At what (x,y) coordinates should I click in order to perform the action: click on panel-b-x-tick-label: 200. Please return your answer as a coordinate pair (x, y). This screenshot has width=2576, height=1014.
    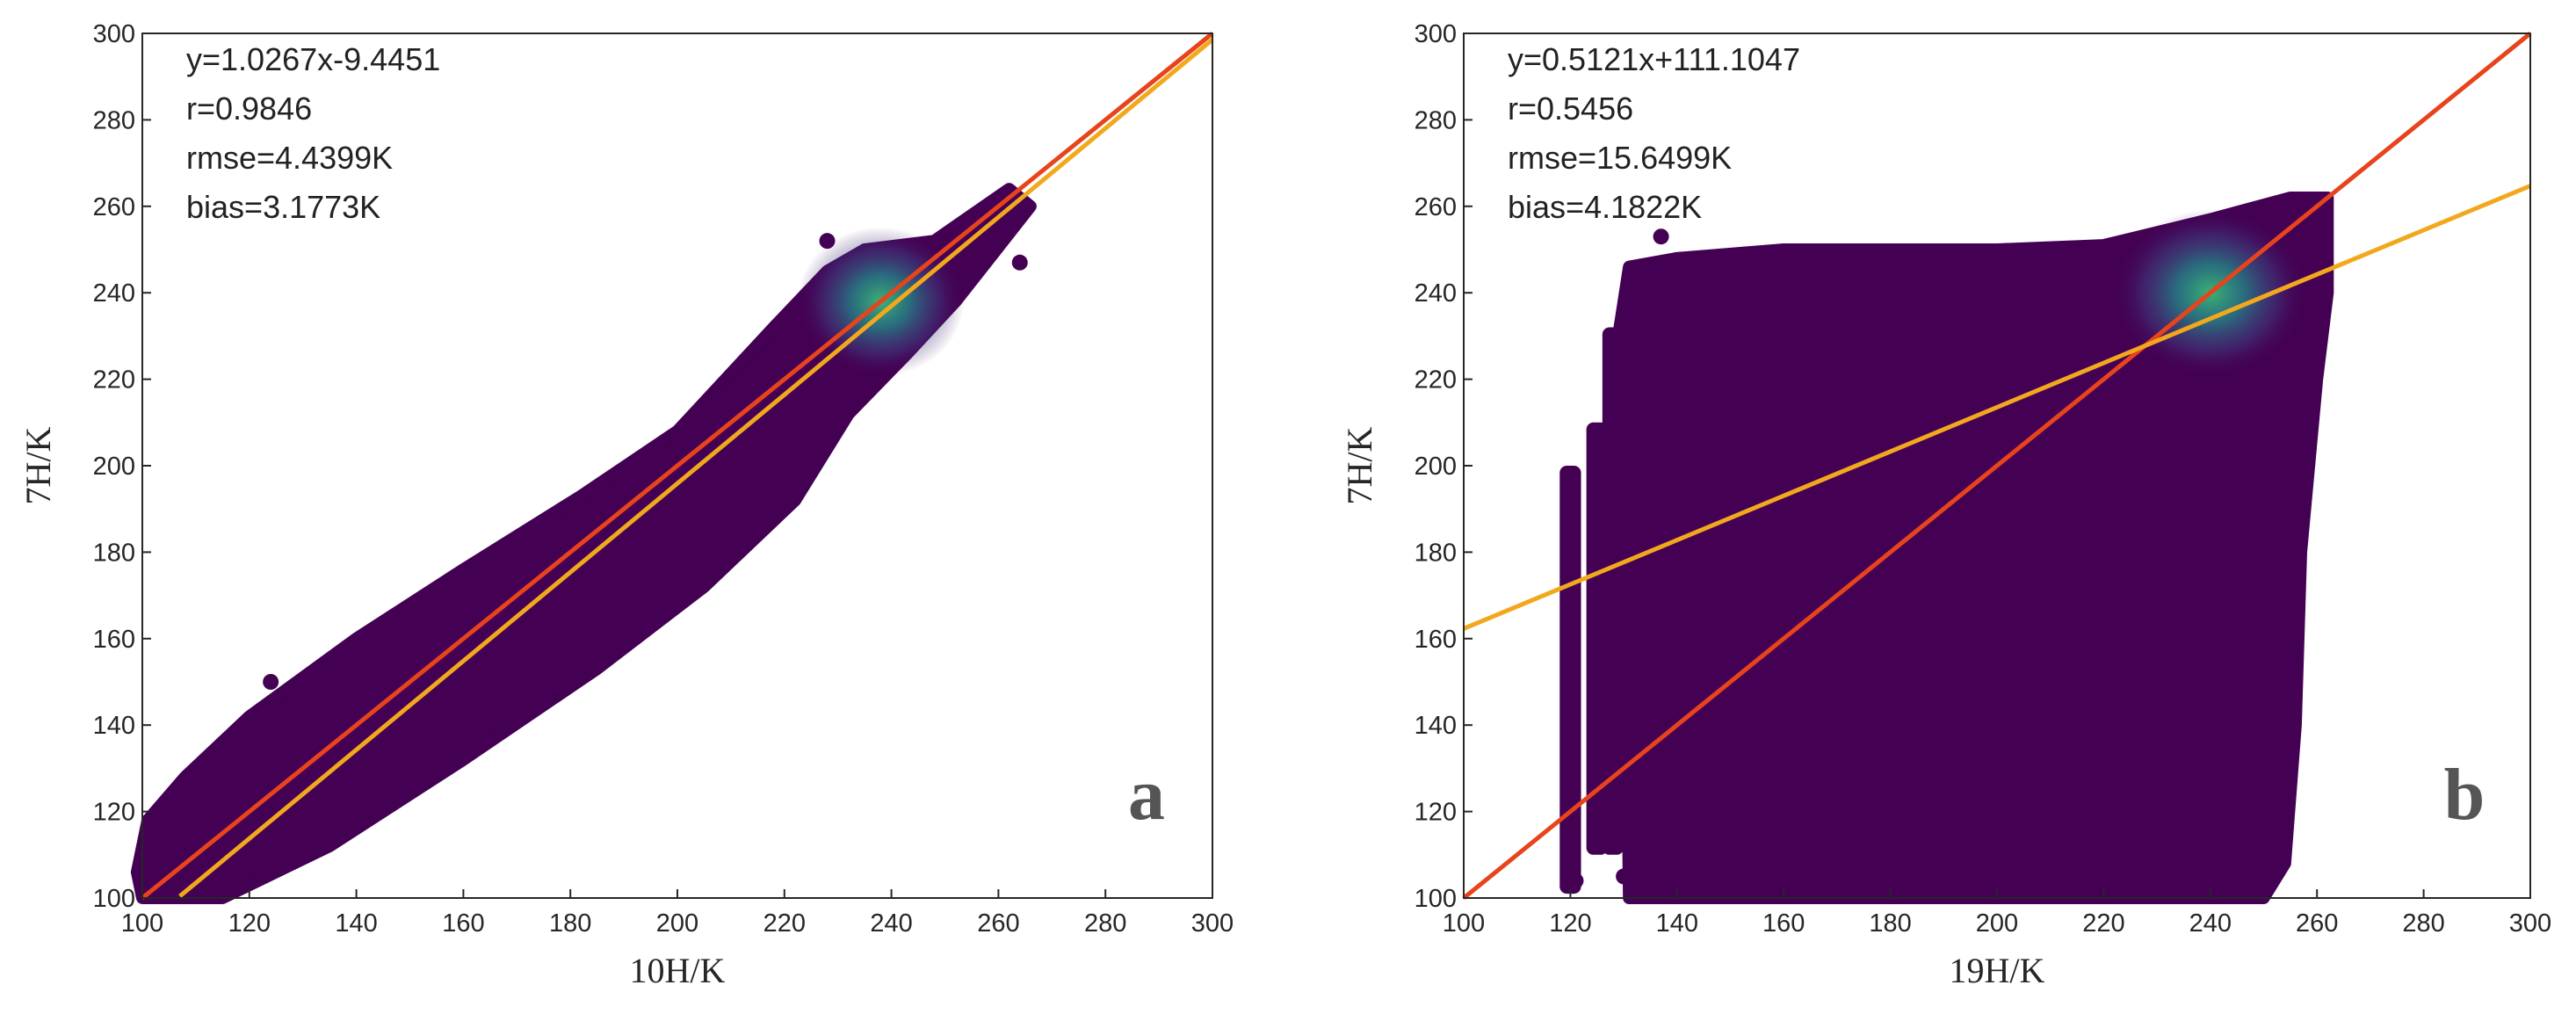
    Looking at the image, I should click on (1997, 923).